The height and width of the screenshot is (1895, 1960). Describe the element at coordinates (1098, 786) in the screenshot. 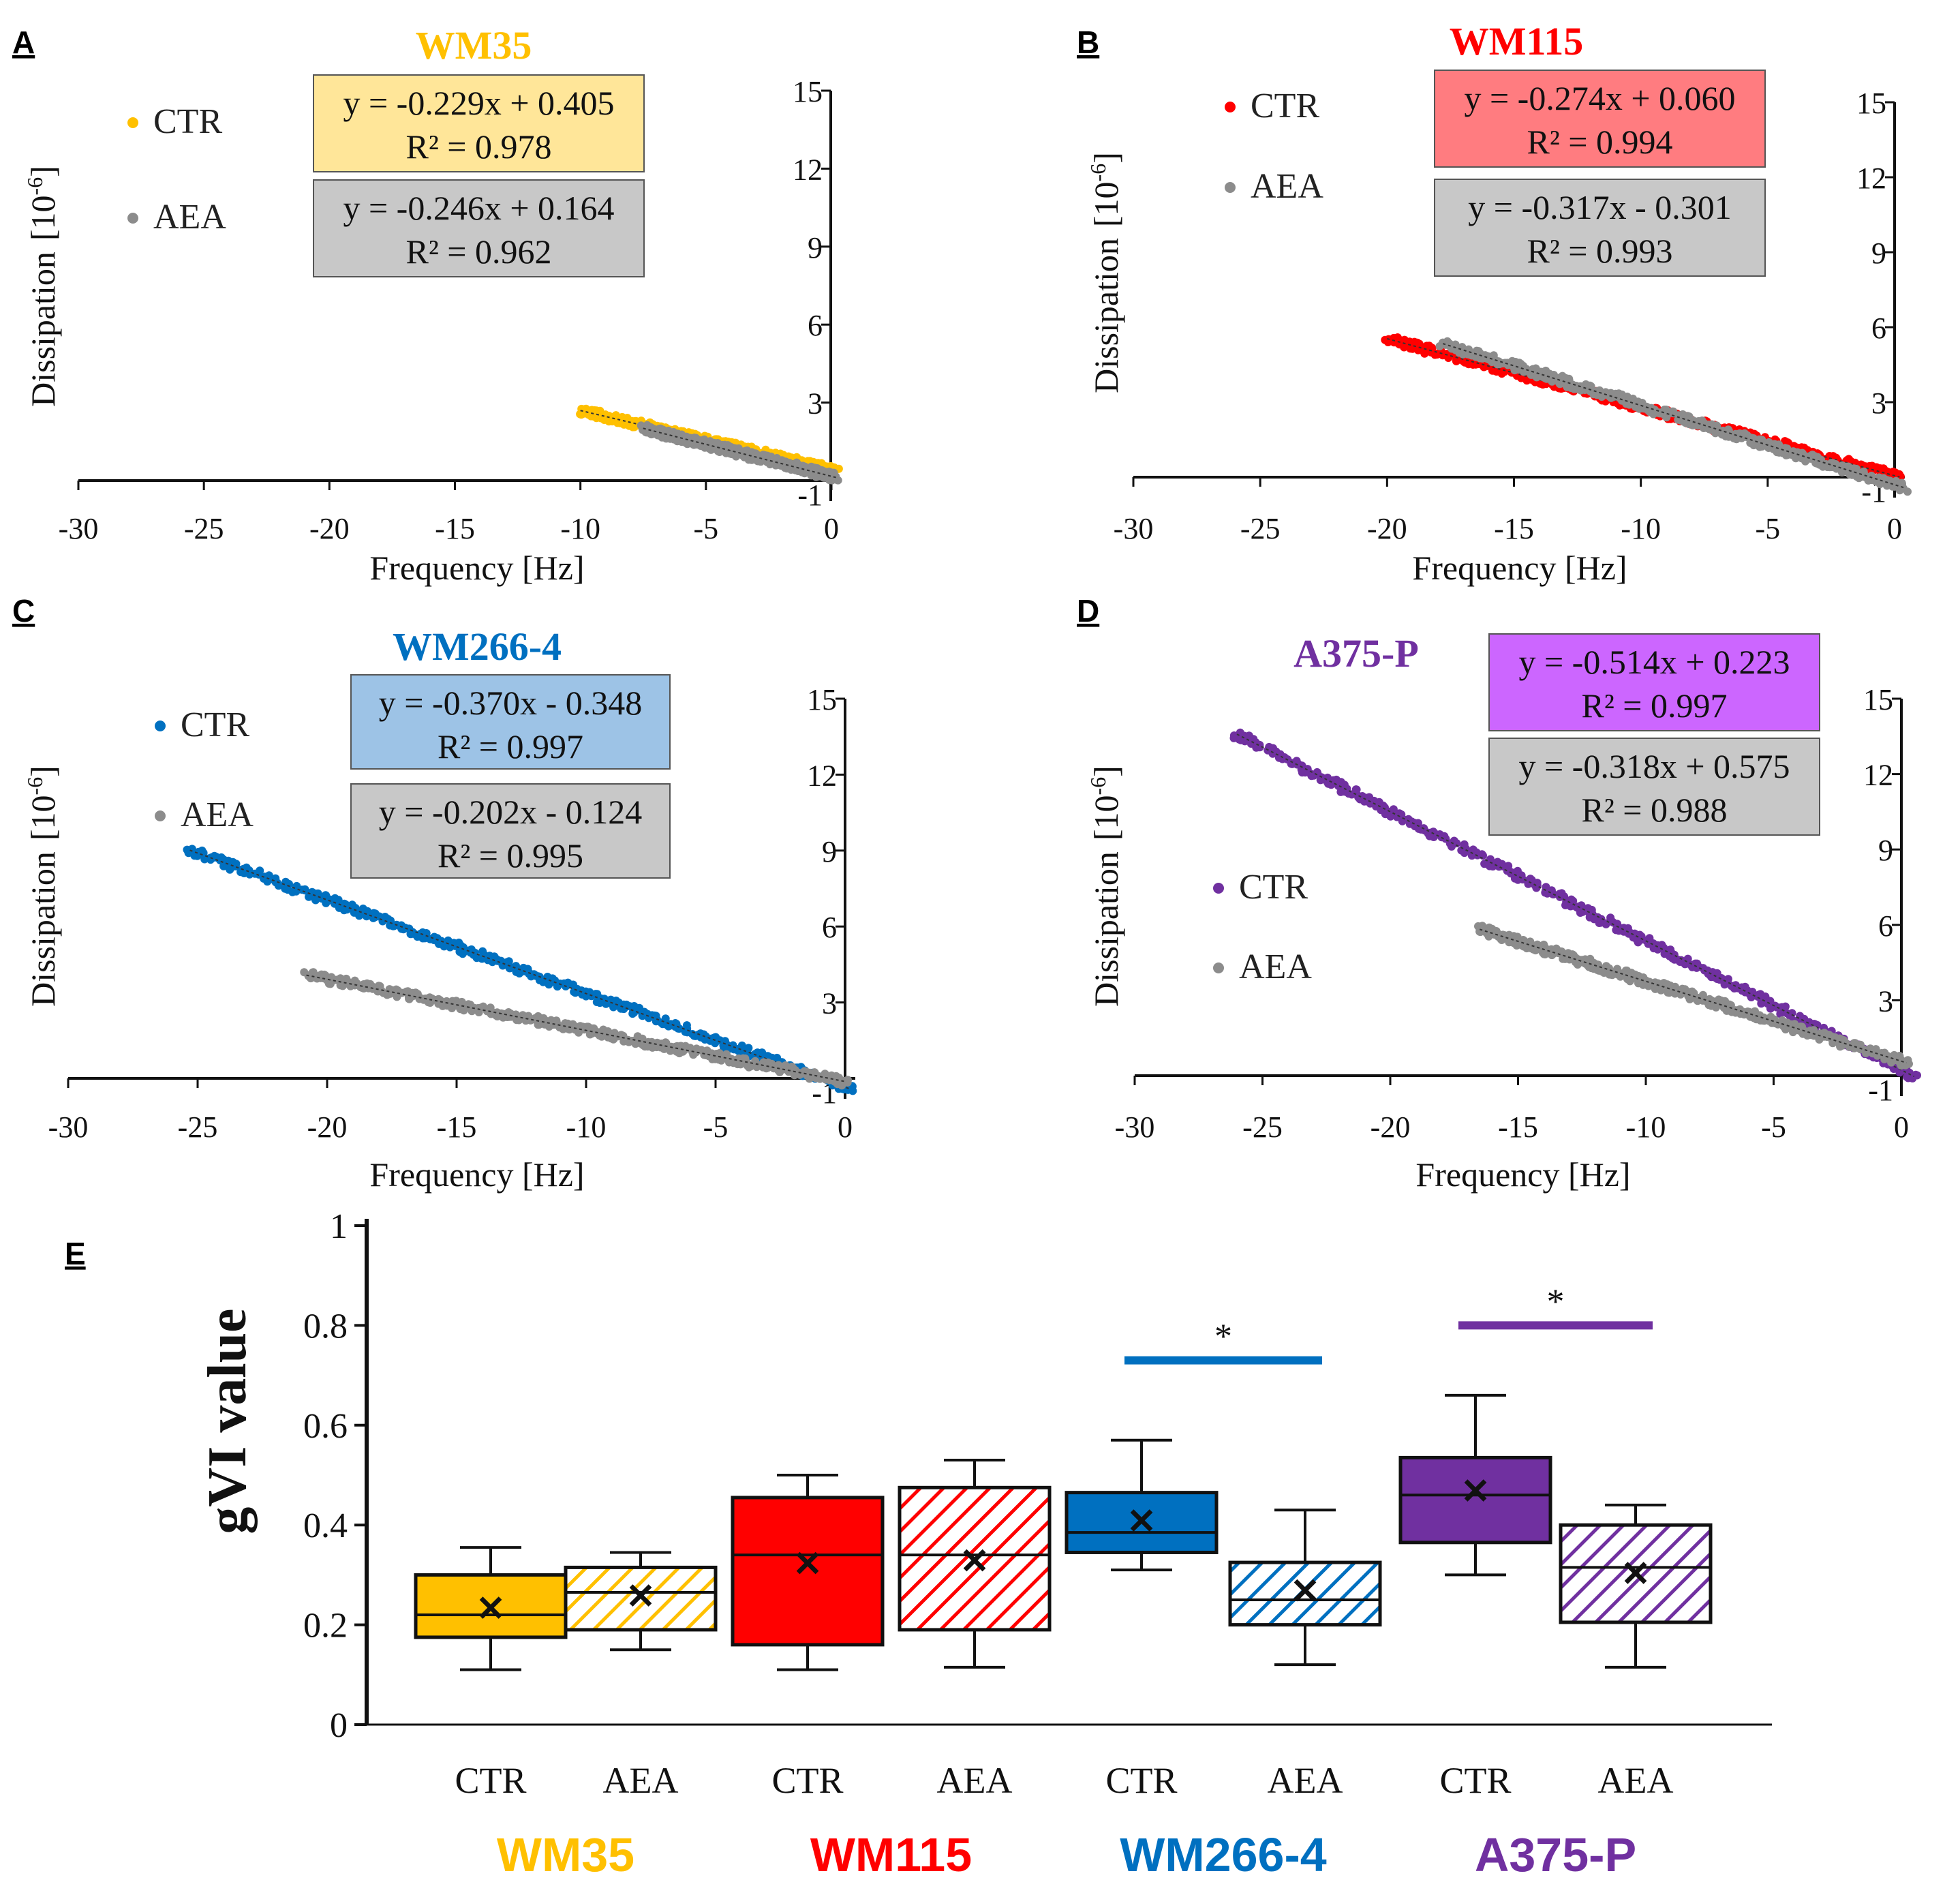

I see `y-axis-label-exponent: -6` at that location.